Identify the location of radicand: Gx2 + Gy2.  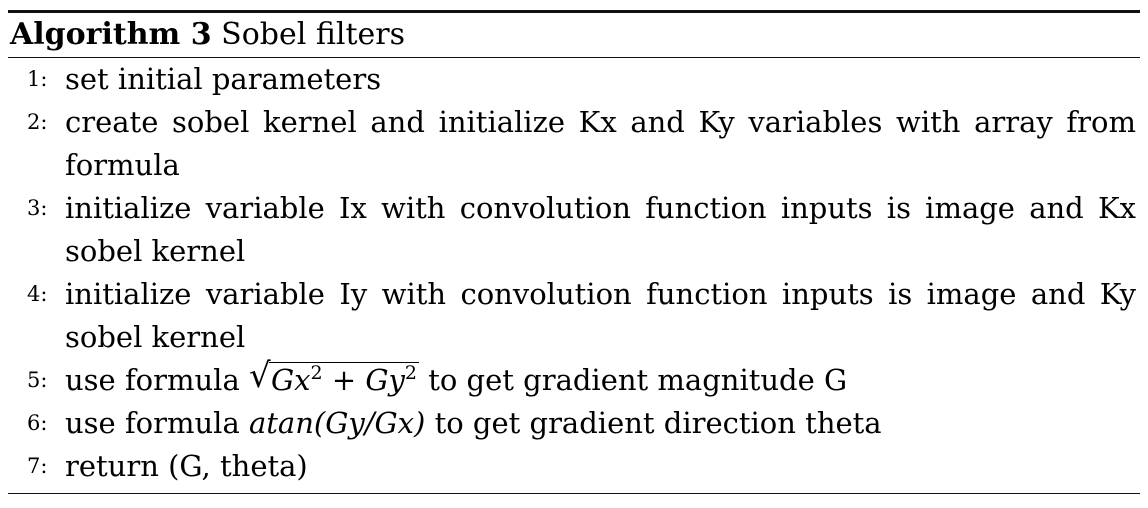
(343, 379).